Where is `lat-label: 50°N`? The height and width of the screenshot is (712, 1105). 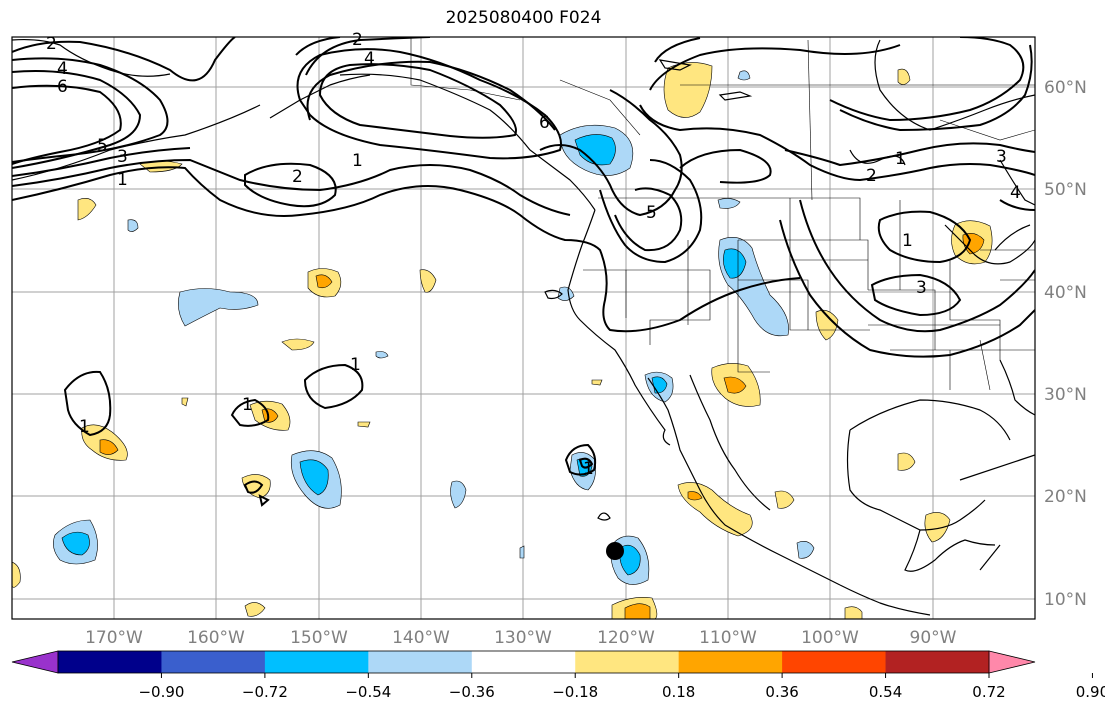
lat-label: 50°N is located at coordinates (1065, 190).